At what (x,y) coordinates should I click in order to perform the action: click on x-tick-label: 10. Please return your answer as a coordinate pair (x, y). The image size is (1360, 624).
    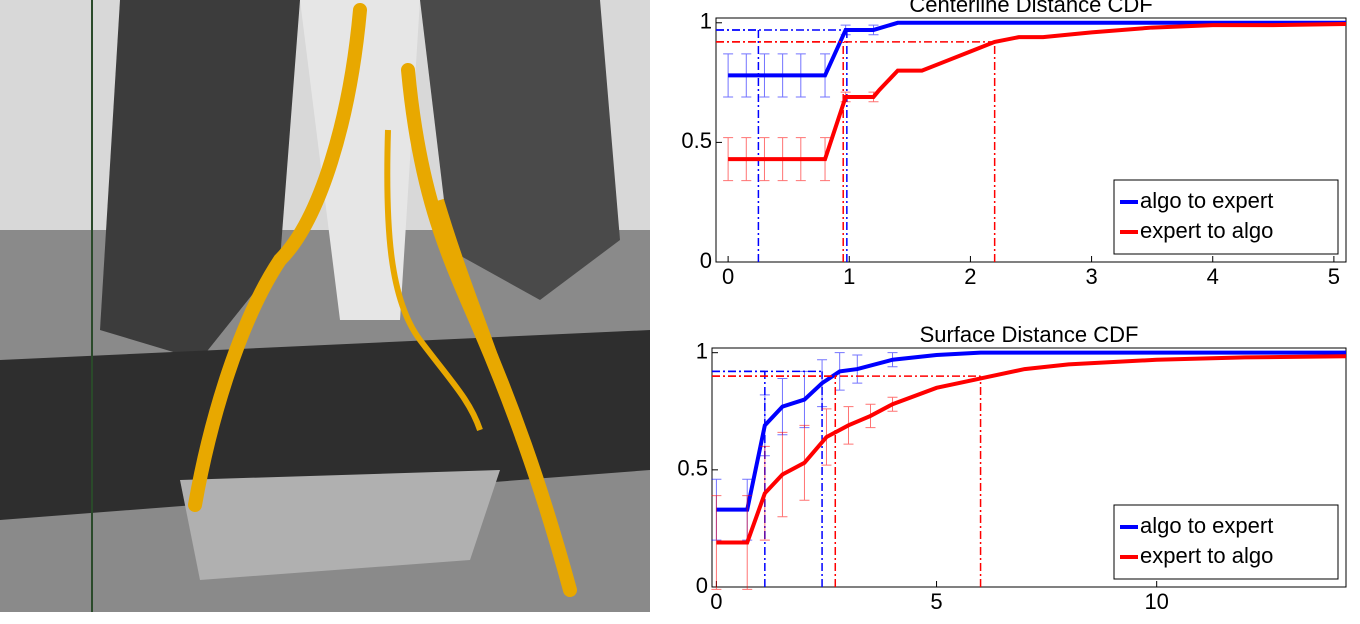
    Looking at the image, I should click on (1156, 601).